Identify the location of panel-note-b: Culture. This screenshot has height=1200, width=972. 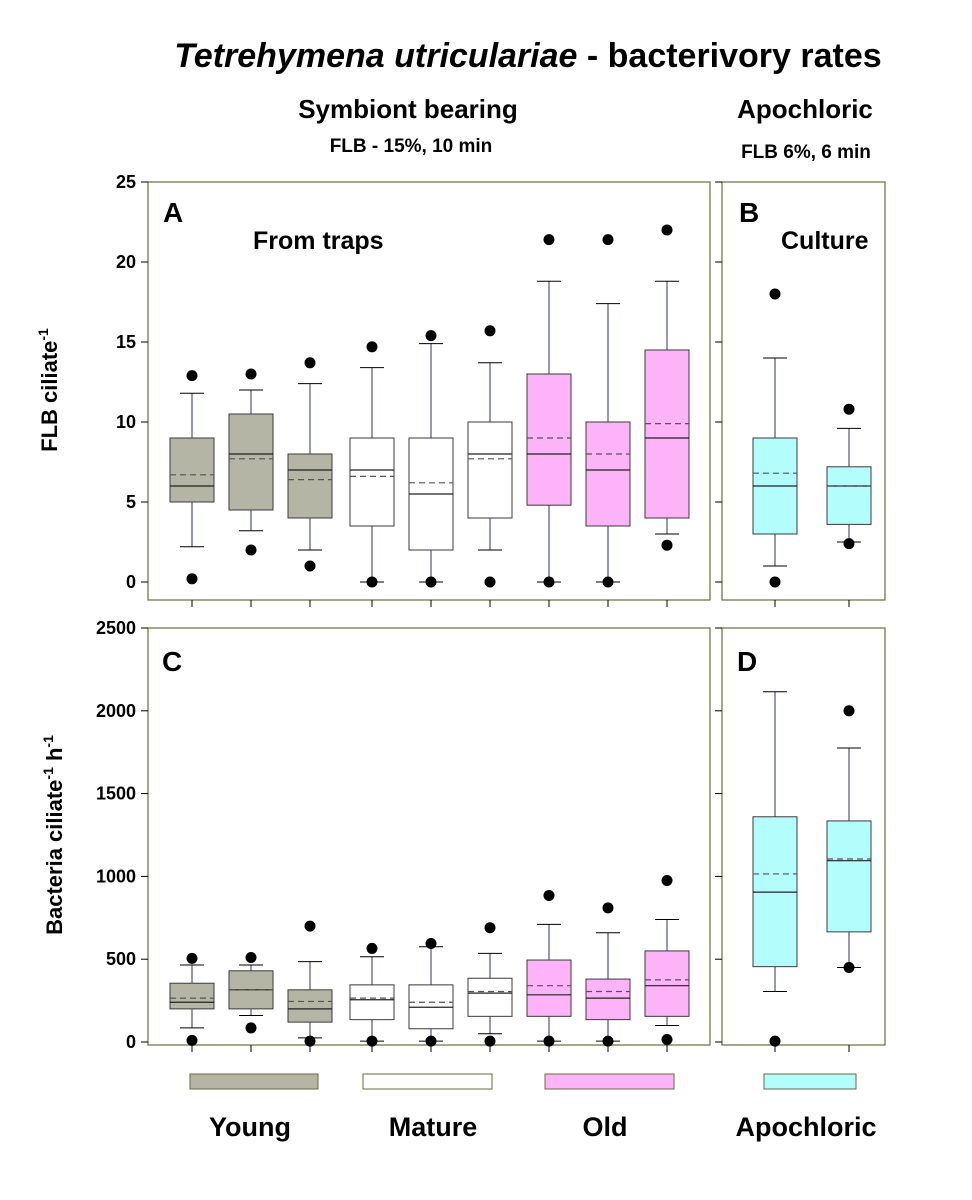
(825, 241).